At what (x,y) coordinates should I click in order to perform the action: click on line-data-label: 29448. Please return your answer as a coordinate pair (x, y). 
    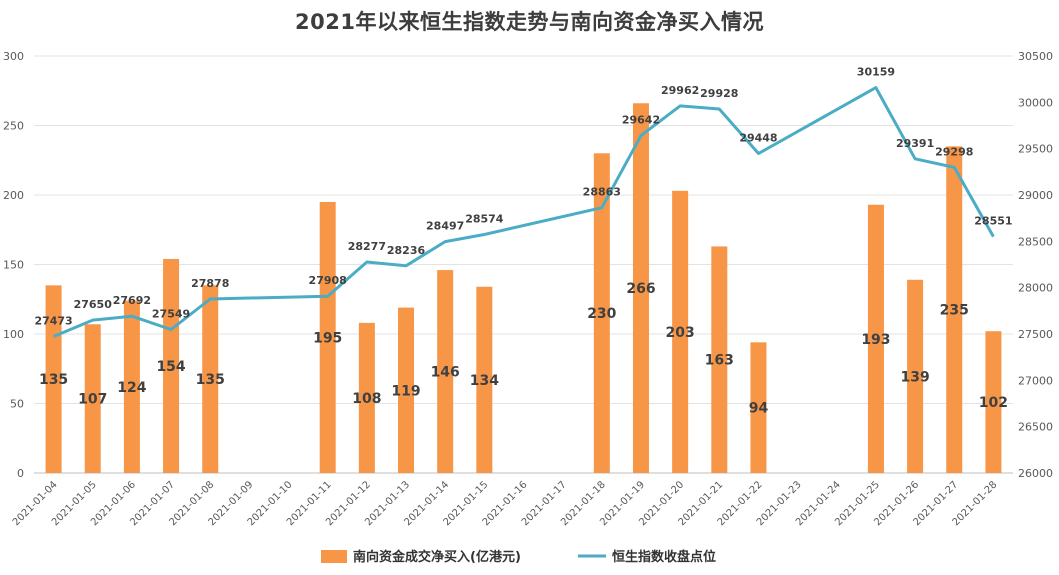
    Looking at the image, I should click on (758, 137).